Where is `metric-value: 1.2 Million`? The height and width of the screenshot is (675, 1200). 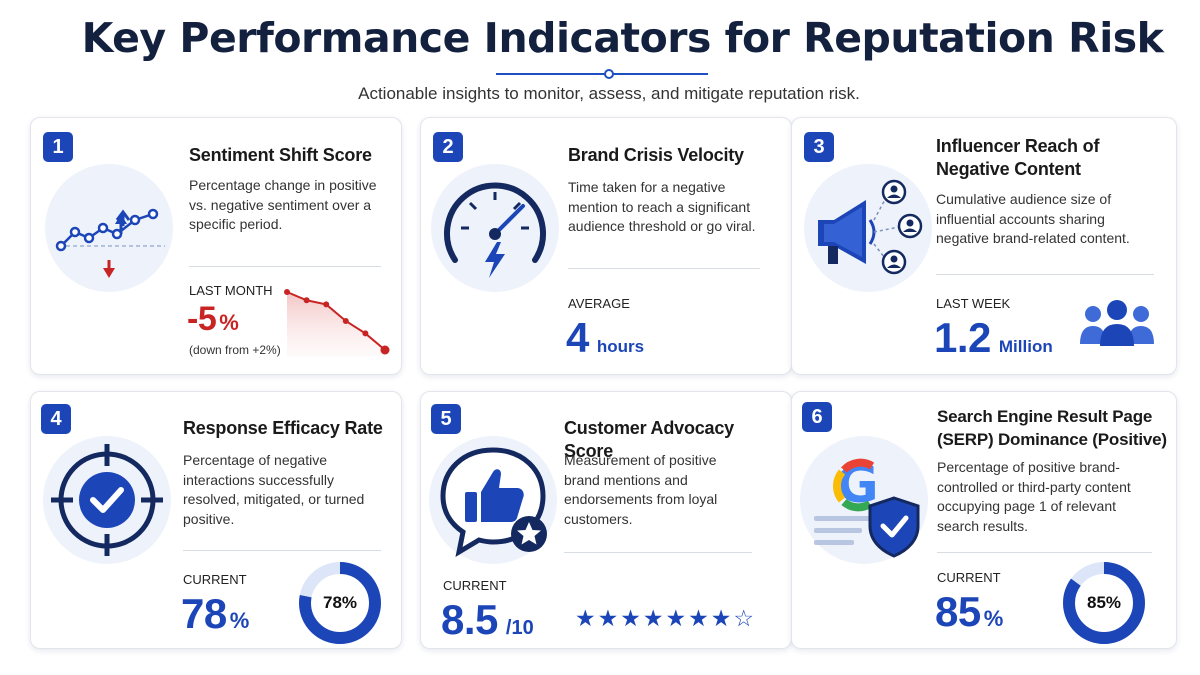
metric-value: 1.2 Million is located at coordinates (993, 338).